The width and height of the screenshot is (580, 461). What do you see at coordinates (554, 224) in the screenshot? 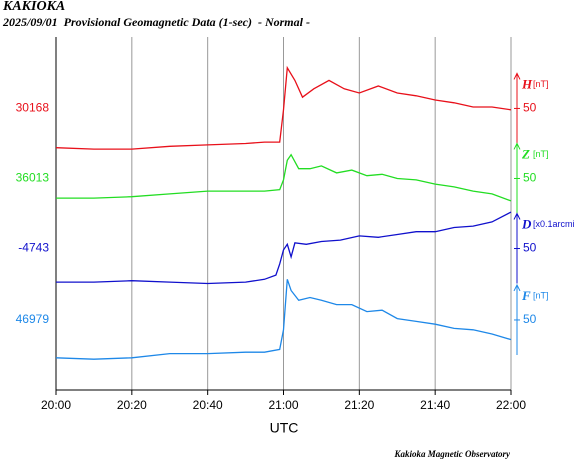
I see `legend-unit: [x0.1arcmi` at bounding box center [554, 224].